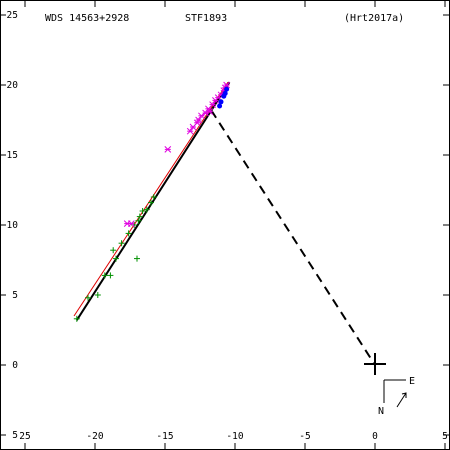 Image resolution: width=450 pixels, height=450 pixels. What do you see at coordinates (375, 364) in the screenshot?
I see `primary-star-marker` at bounding box center [375, 364].